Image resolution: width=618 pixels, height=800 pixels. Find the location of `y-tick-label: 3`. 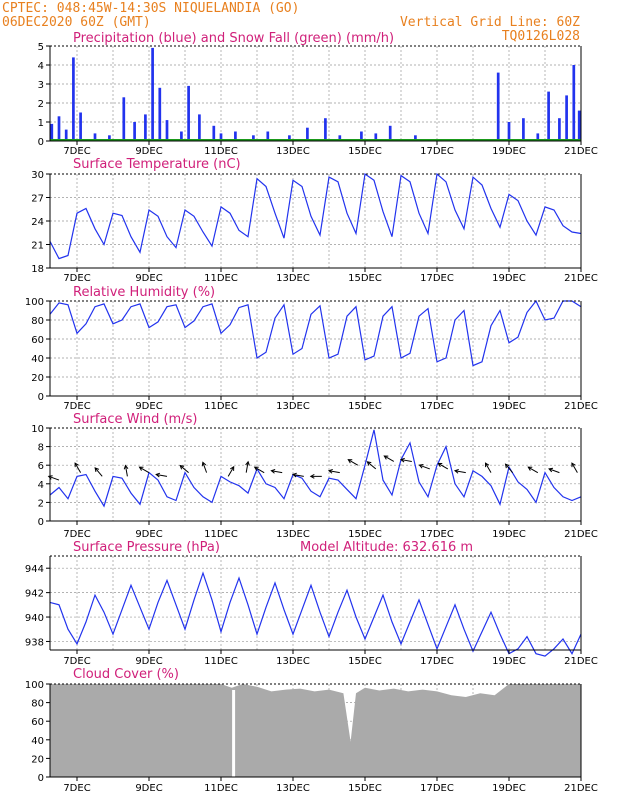

y-tick-label: 3 is located at coordinates (41, 85).